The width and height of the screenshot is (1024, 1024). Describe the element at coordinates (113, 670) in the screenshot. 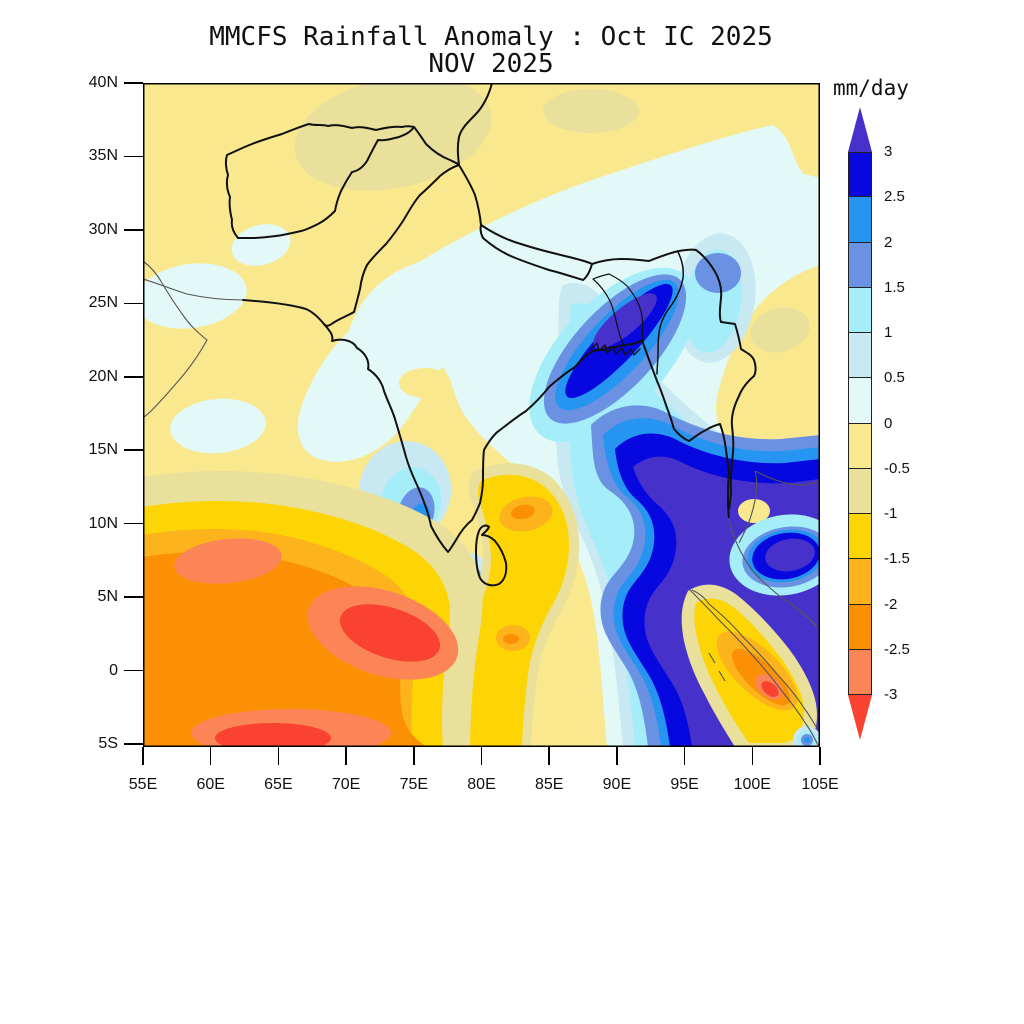

I see `lat-tick-label: 0` at that location.